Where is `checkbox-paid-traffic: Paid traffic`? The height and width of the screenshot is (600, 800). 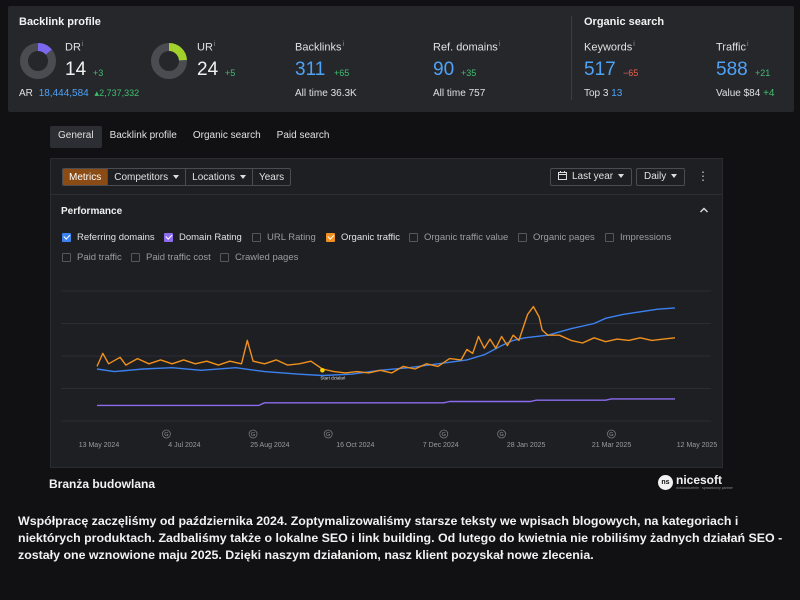
checkbox-paid-traffic: Paid traffic is located at coordinates (92, 257).